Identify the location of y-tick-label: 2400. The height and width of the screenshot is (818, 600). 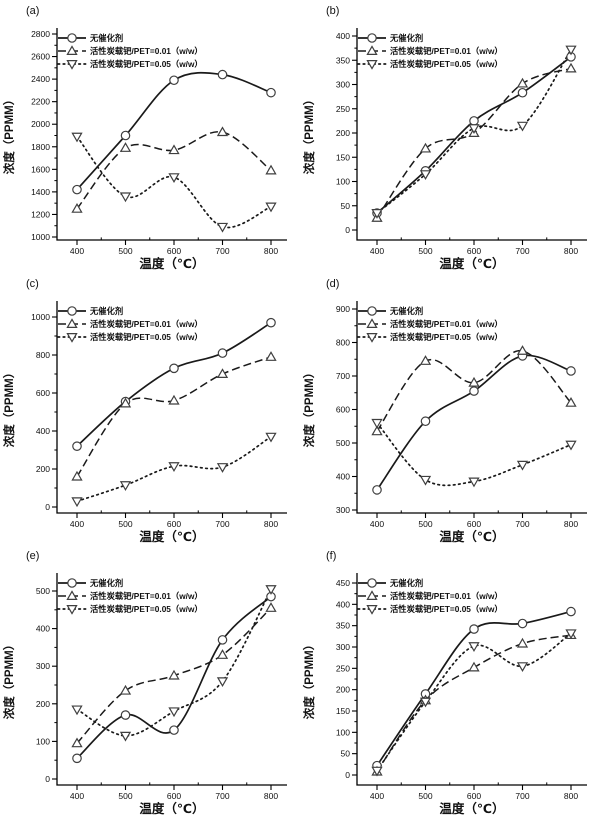
(40, 79).